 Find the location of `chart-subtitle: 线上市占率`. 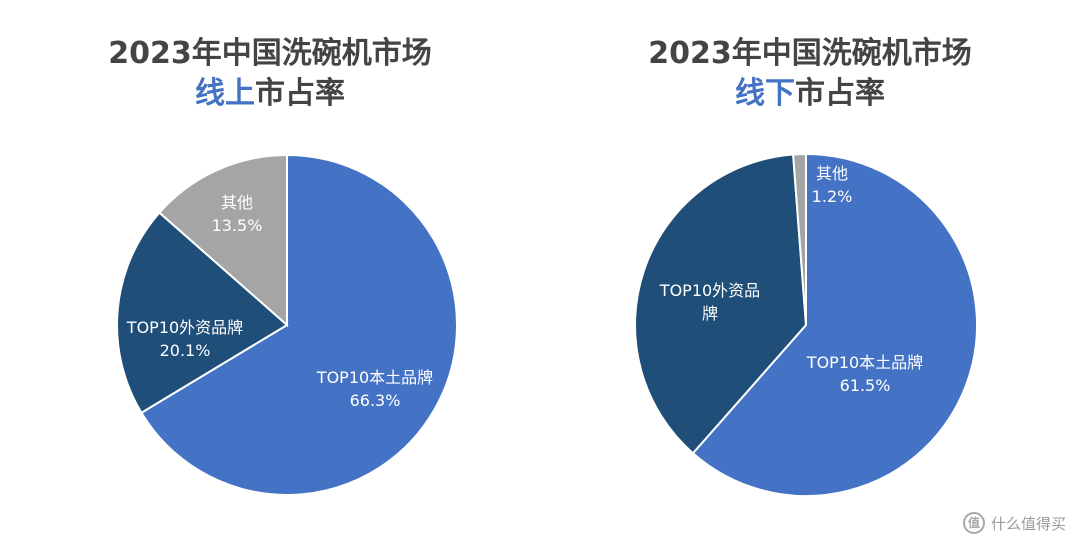

chart-subtitle: 线上市占率 is located at coordinates (270, 94).